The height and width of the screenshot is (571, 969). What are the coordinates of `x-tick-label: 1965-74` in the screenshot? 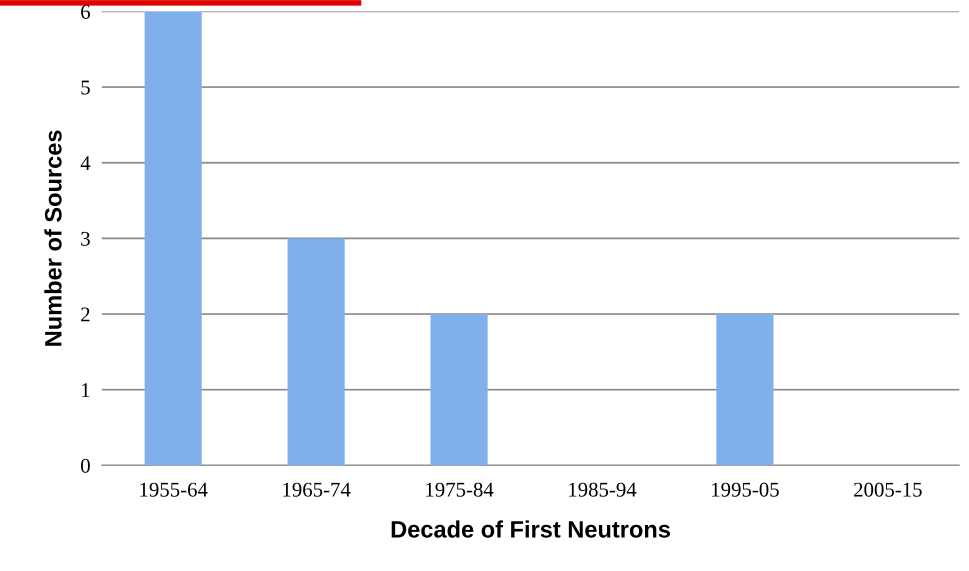 It's located at (317, 489).